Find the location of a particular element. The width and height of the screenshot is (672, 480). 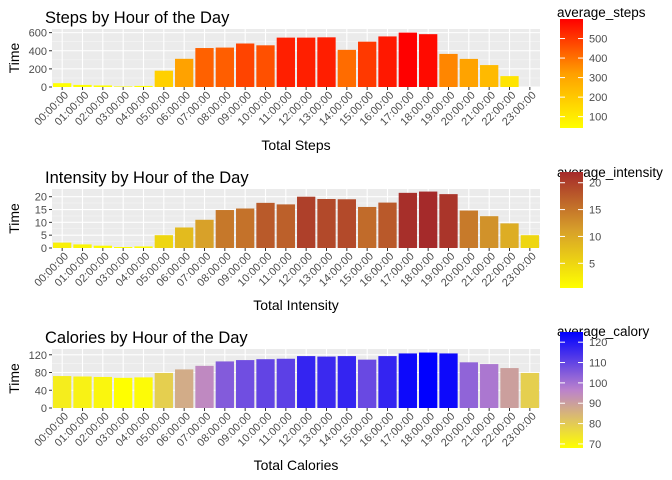

y-tick-label: 40 is located at coordinates (41, 391).